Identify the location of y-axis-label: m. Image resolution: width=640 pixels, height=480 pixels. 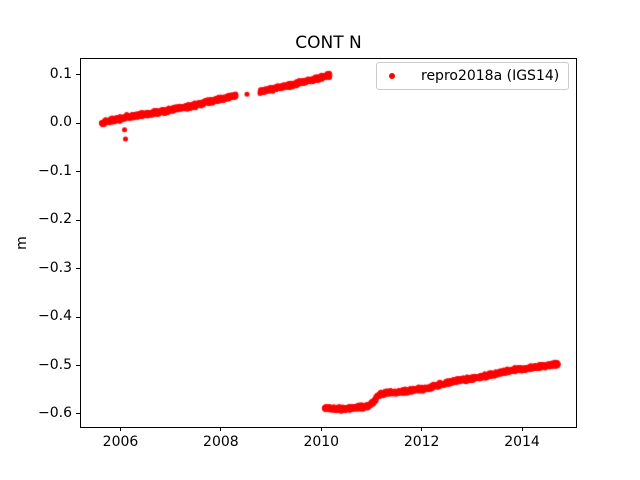
(22, 243).